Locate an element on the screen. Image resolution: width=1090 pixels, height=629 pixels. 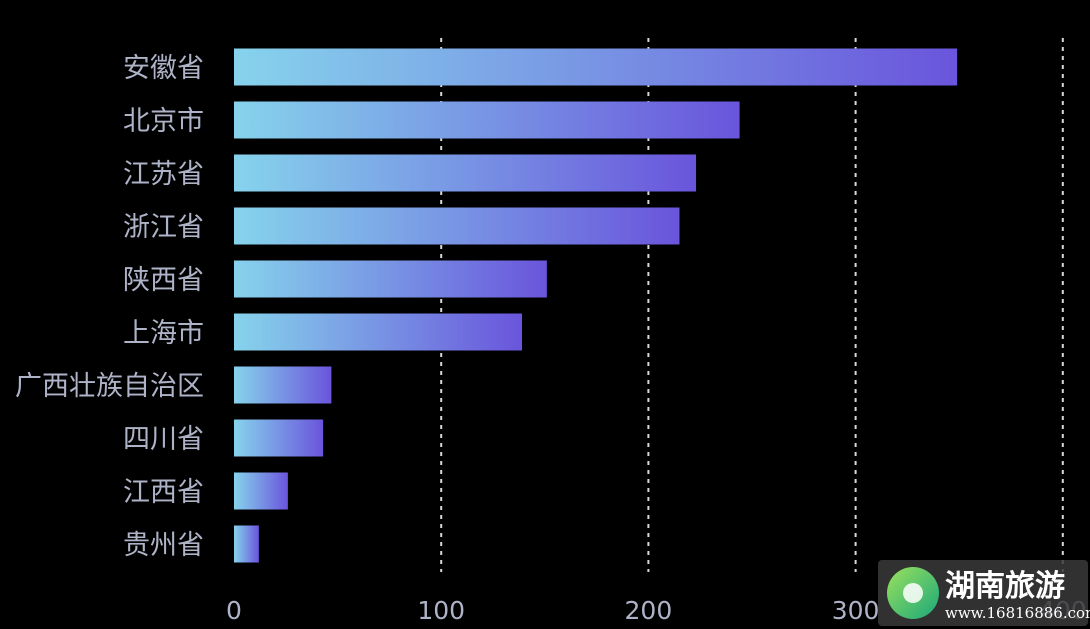
category-label: 贵州省 is located at coordinates (163, 545).